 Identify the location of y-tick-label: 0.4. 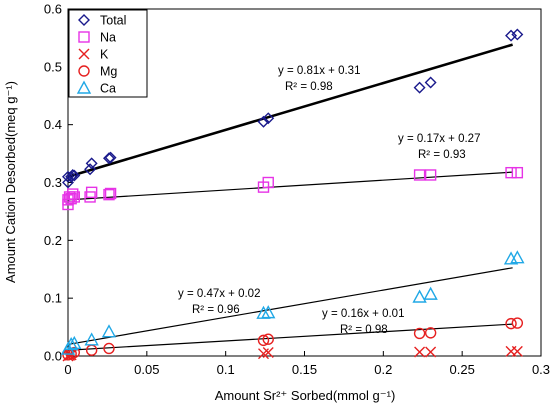
(53, 124).